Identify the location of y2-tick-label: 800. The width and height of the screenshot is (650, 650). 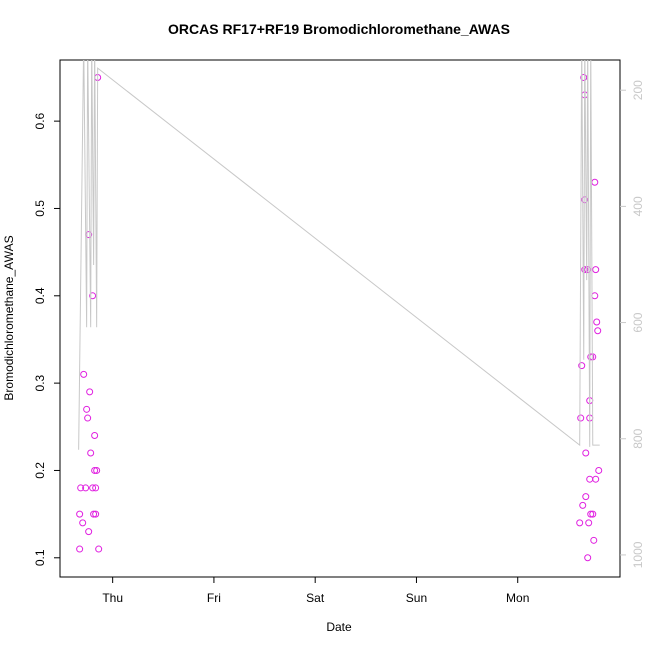
(638, 438).